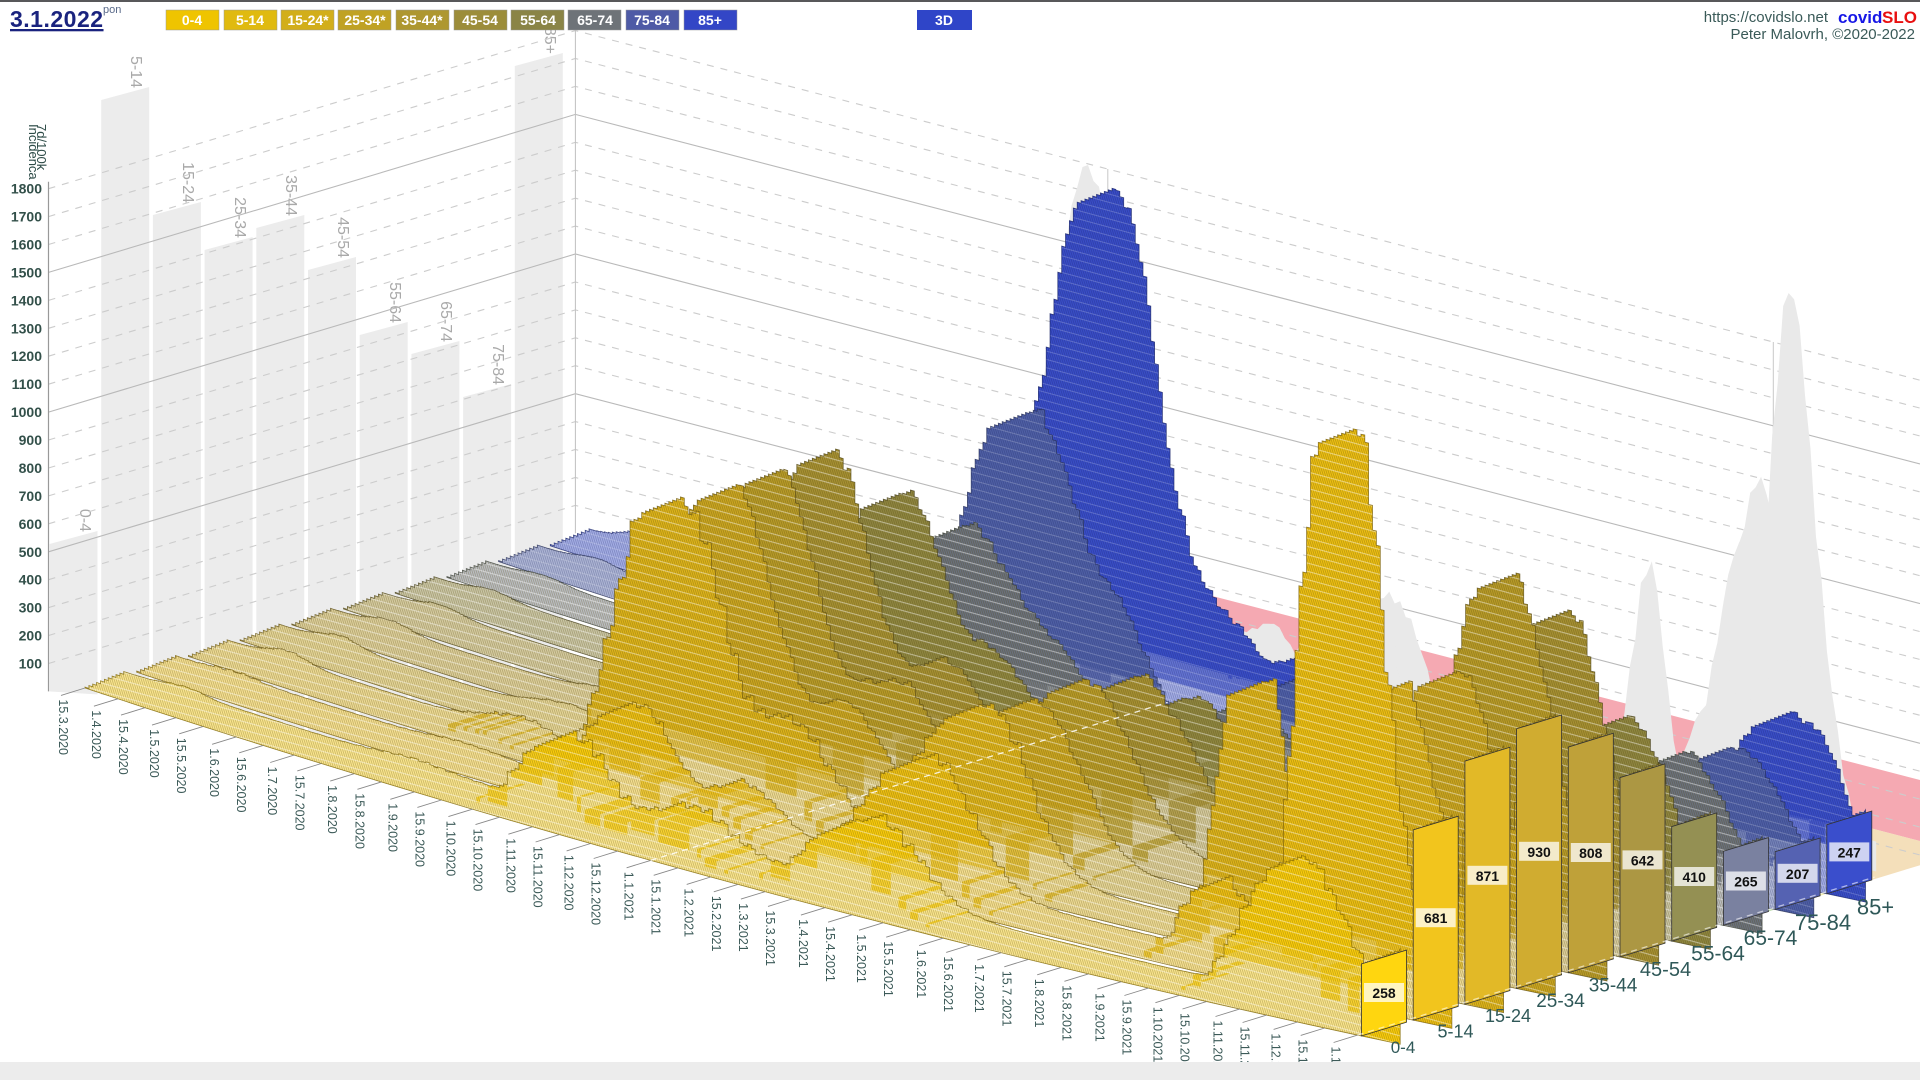  I want to click on svg-text: 681, so click(1436, 918).